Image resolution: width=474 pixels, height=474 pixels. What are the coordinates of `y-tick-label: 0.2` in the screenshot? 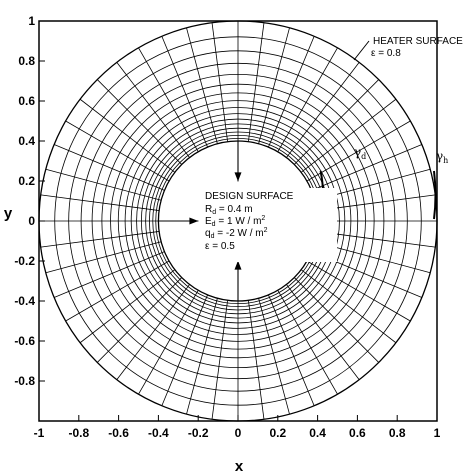 It's located at (26, 181).